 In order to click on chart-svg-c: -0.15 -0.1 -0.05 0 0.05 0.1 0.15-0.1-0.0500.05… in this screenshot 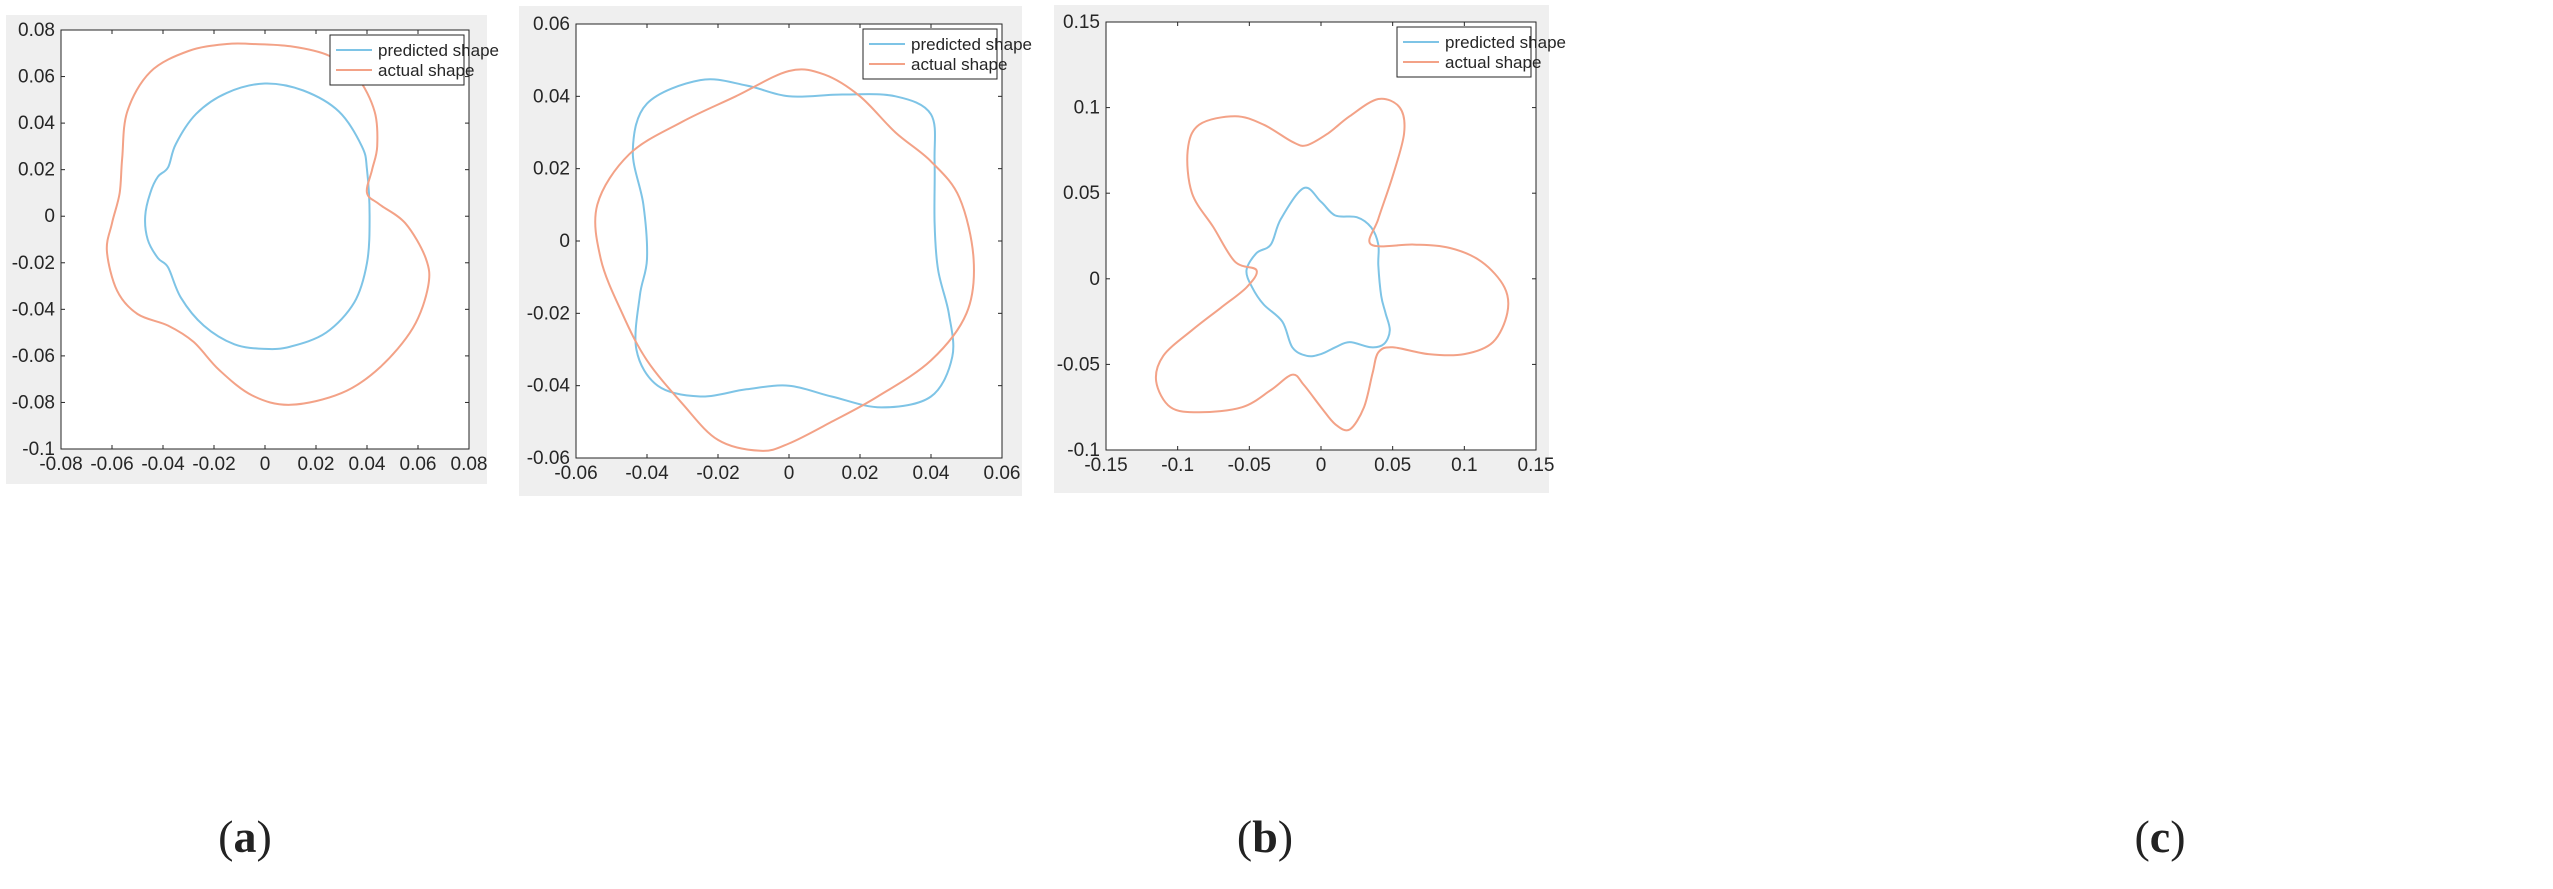, I will do `click(1311, 244)`.